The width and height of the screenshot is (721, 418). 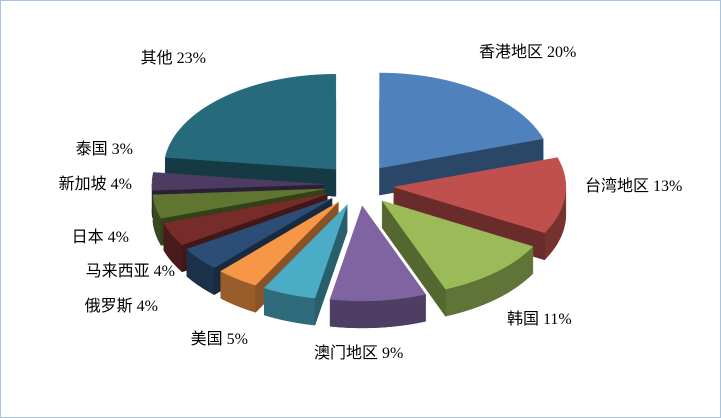 What do you see at coordinates (100, 237) in the screenshot?
I see `slice-label-7: 日本 4%` at bounding box center [100, 237].